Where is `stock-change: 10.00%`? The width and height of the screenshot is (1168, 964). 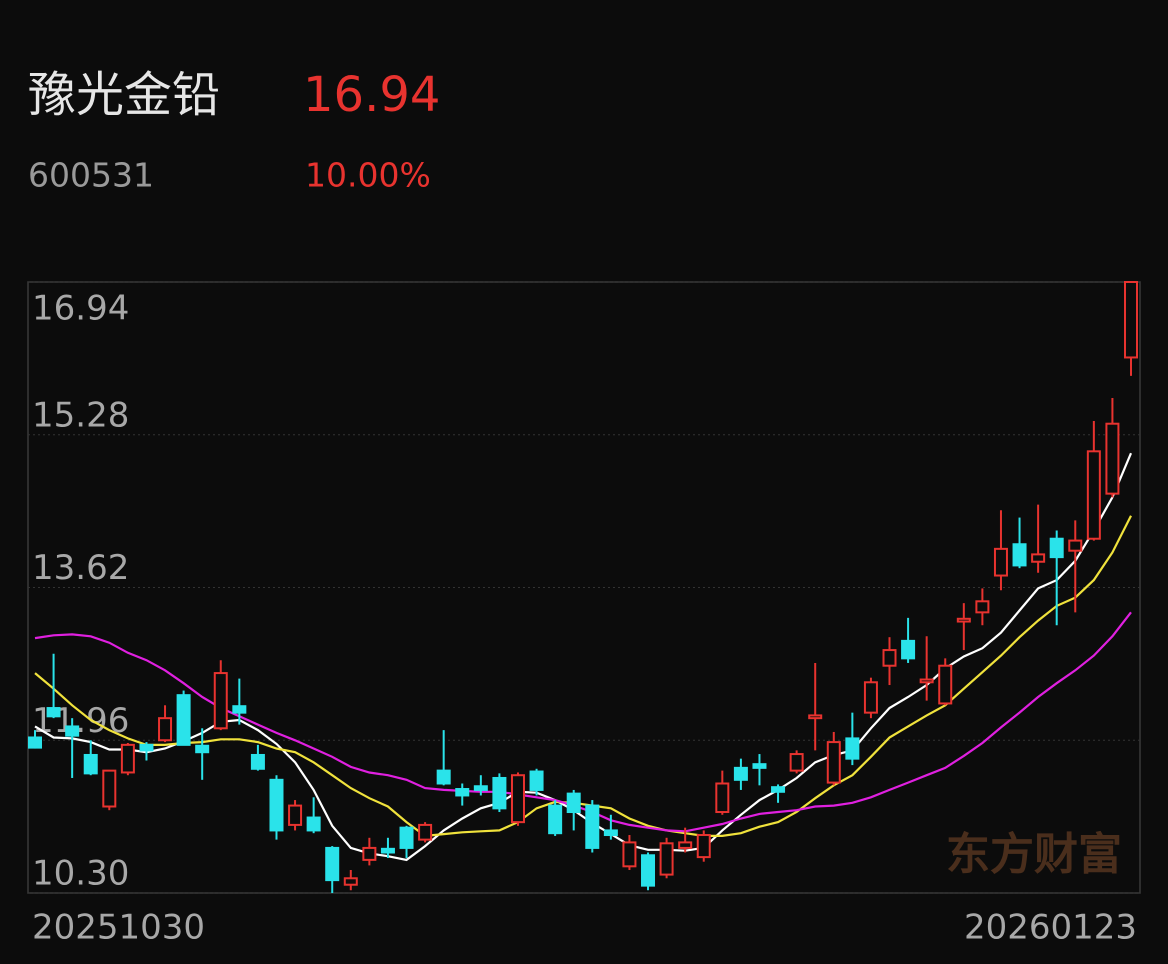
stock-change: 10.00% is located at coordinates (368, 175).